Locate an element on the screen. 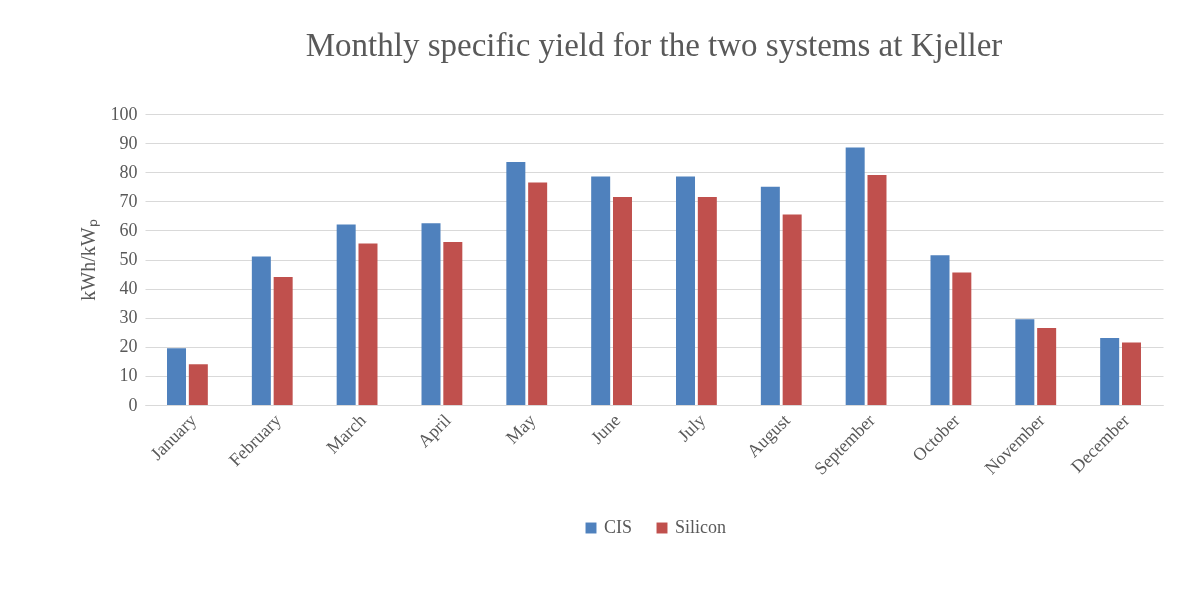 The height and width of the screenshot is (600, 1190). y-tick-label: 50 is located at coordinates (128, 259).